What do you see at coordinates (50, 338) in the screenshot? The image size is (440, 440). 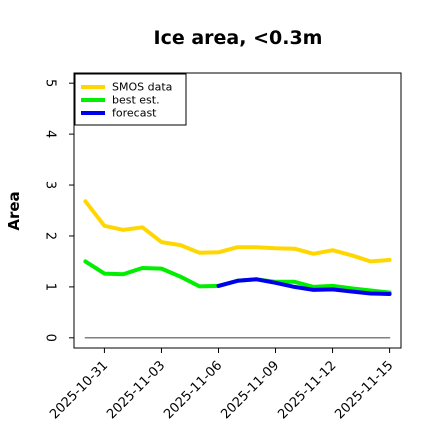 I see `y-tick-label: 0` at bounding box center [50, 338].